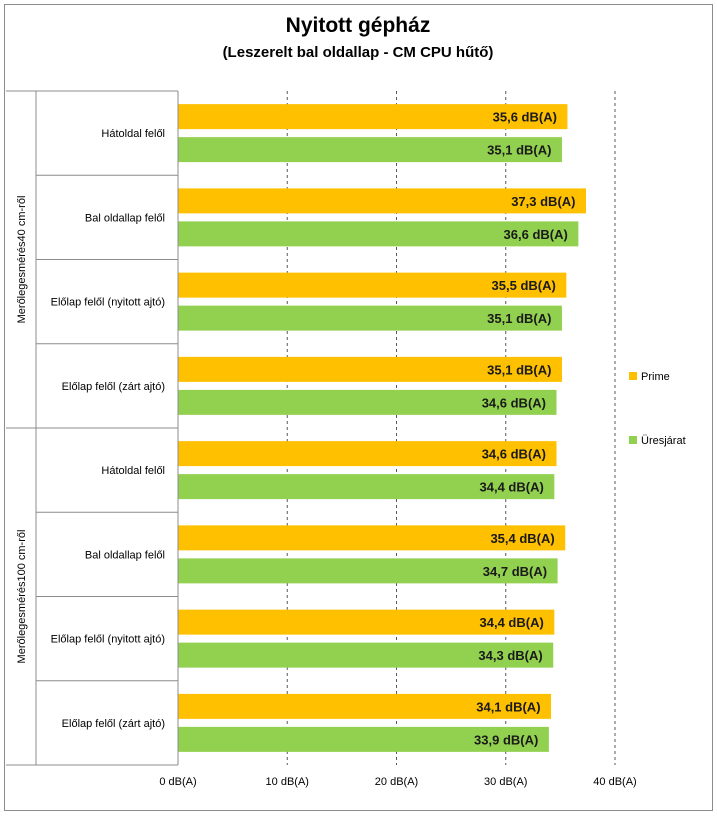 The height and width of the screenshot is (820, 717). Describe the element at coordinates (663, 441) in the screenshot. I see `legend-label: Üresjárat` at that location.